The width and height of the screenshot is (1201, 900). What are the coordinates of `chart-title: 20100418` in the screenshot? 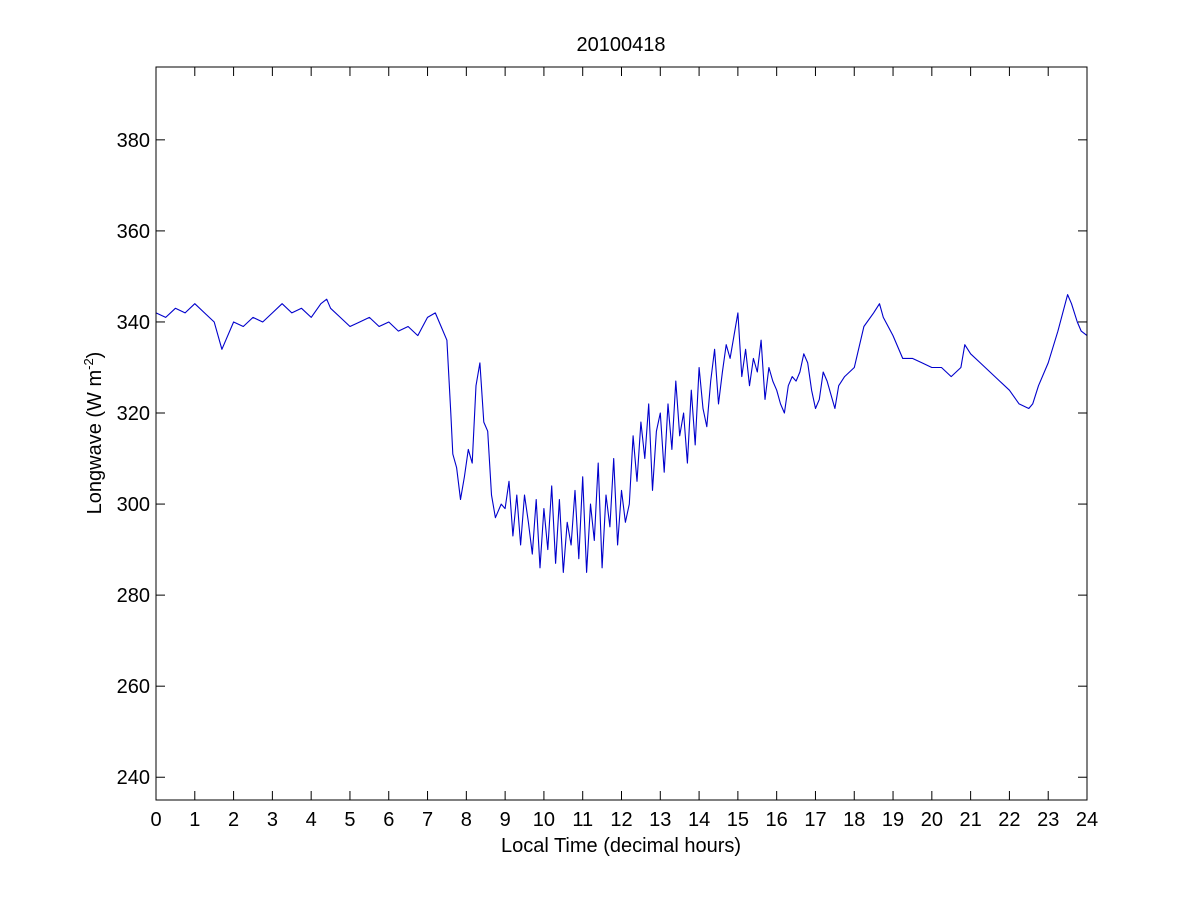 It's located at (621, 45).